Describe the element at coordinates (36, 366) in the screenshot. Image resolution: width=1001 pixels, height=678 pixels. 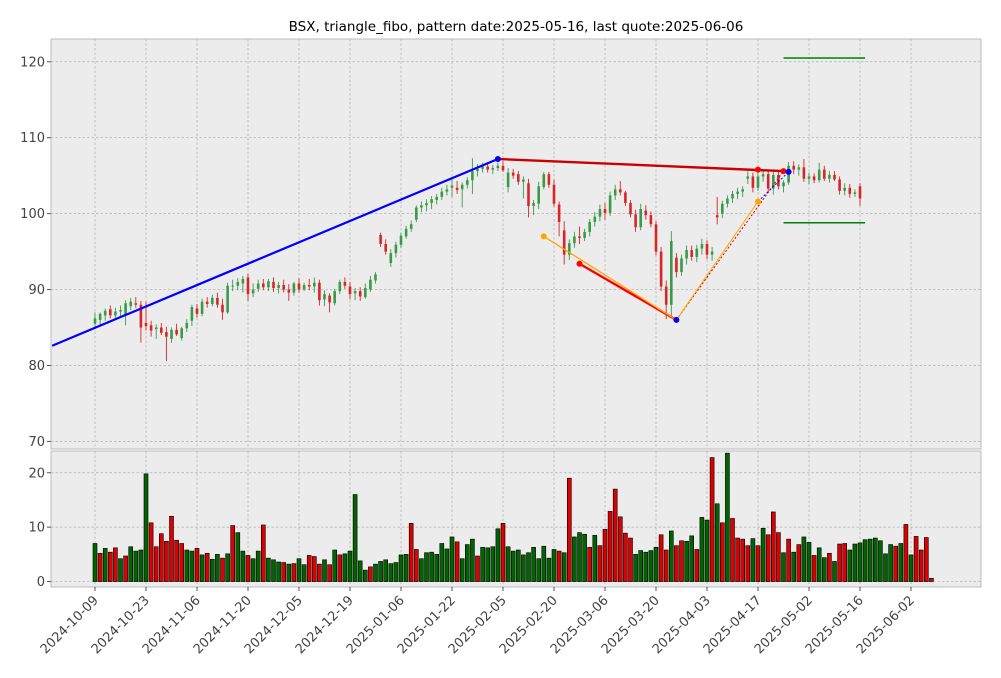
I see `price-tick-label: 80` at that location.